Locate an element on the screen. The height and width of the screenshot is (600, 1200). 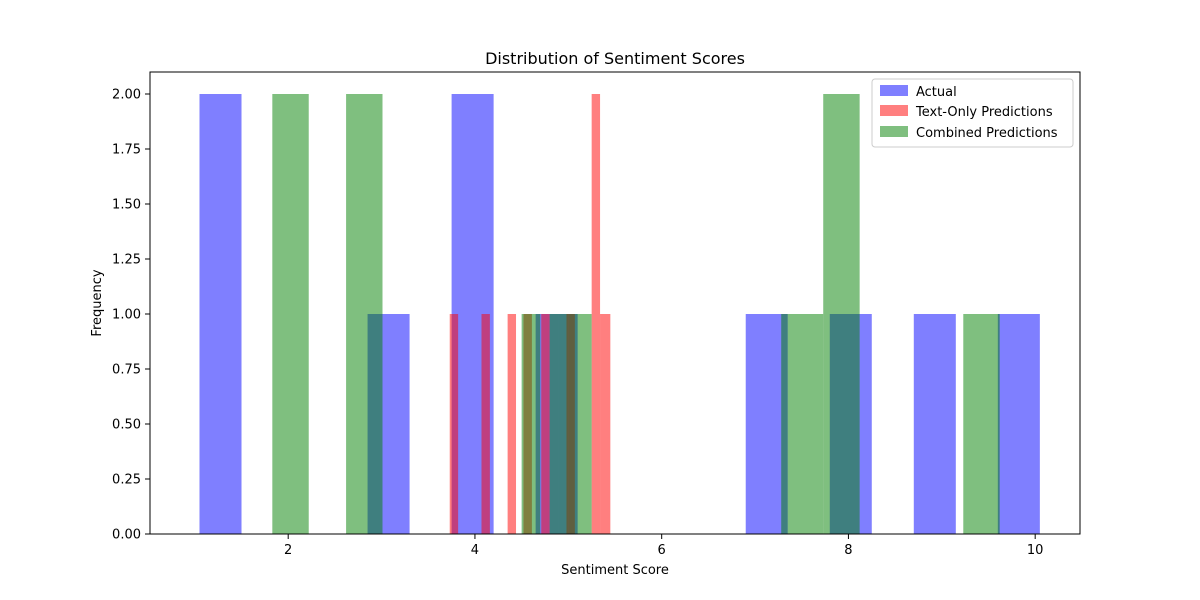
legend-swatch-combined is located at coordinates (894, 131).